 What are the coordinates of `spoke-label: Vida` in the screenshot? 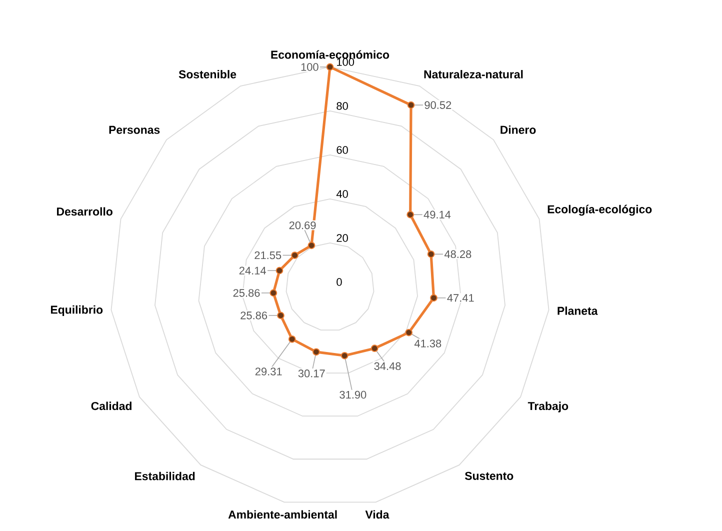 It's located at (377, 514).